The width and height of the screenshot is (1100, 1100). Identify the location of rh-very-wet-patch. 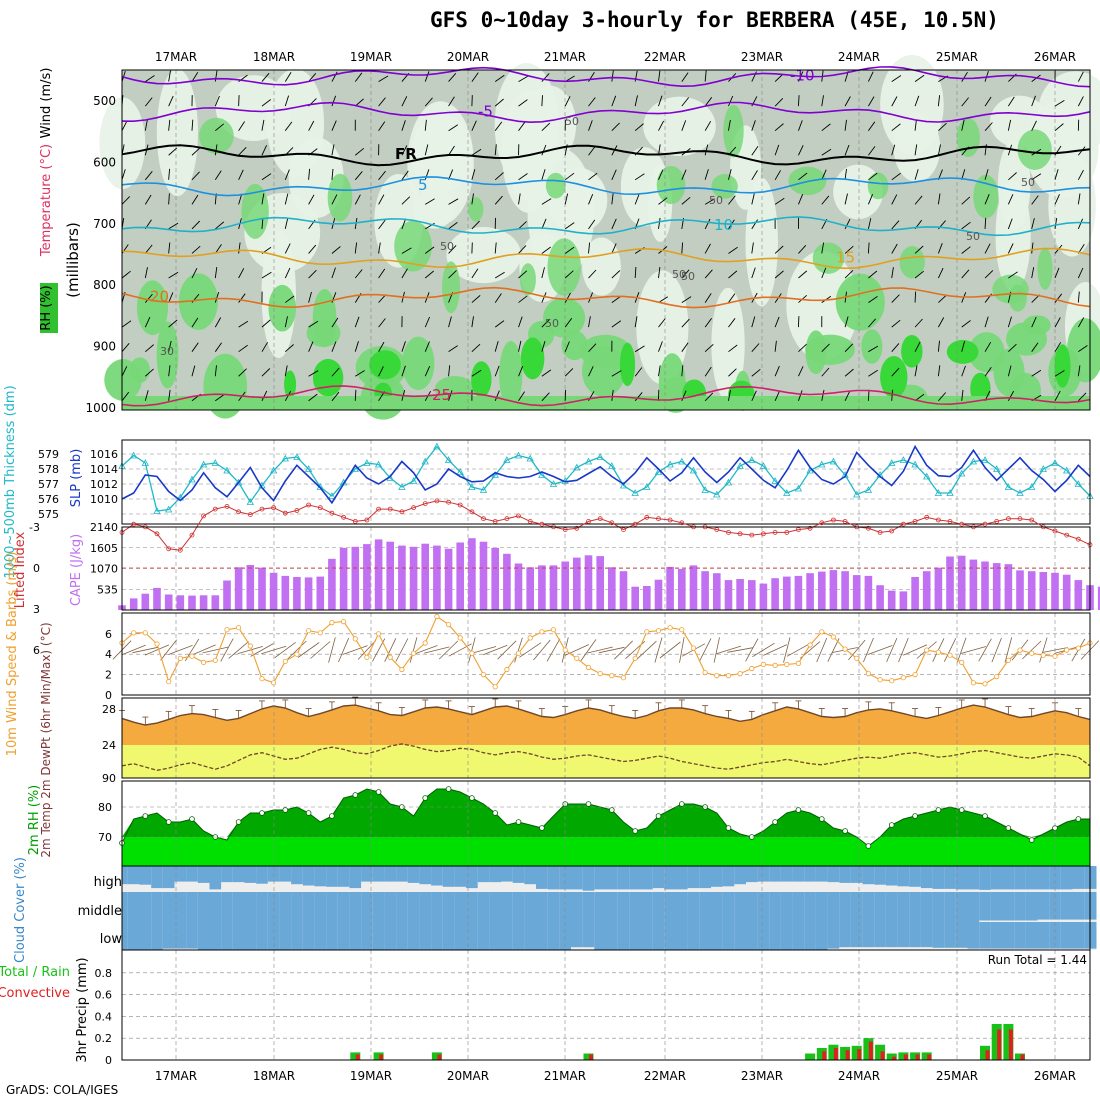
(290, 384).